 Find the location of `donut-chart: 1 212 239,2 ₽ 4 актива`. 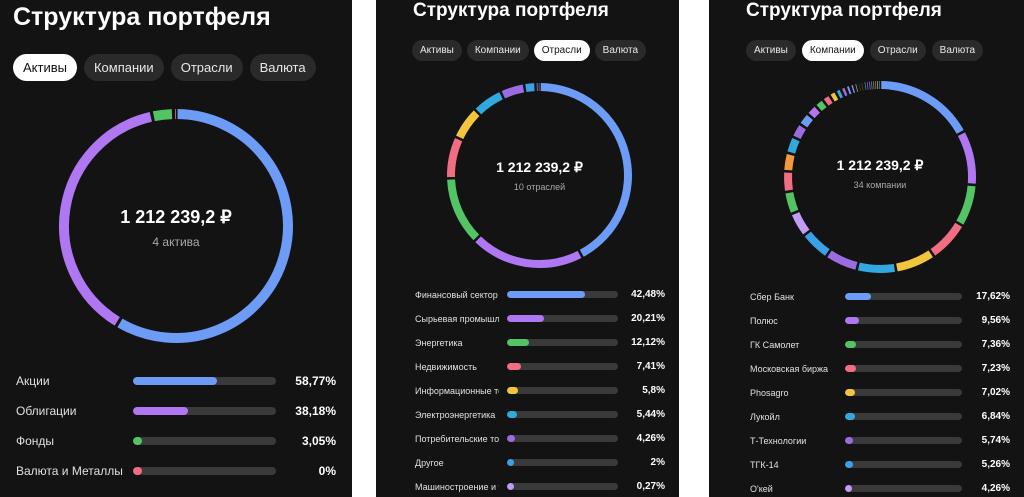

donut-chart: 1 212 239,2 ₽ 4 актива is located at coordinates (176, 226).